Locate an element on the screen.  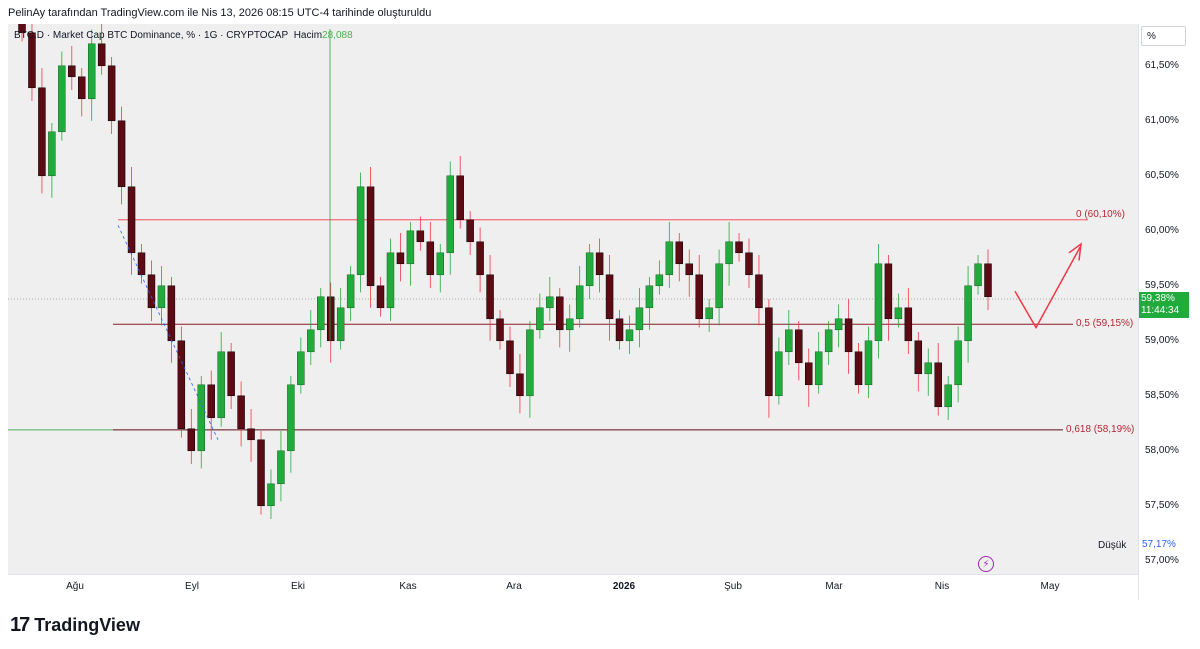
y-tick-label: 59,00% is located at coordinates (1162, 340).